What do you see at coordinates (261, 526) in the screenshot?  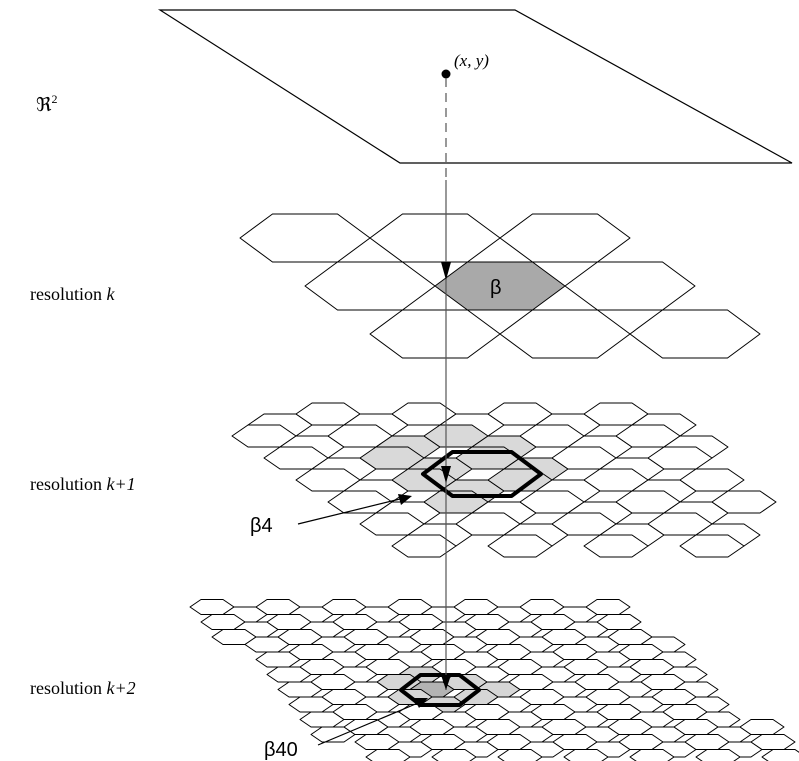 I see `cell-label-beta4: β4` at bounding box center [261, 526].